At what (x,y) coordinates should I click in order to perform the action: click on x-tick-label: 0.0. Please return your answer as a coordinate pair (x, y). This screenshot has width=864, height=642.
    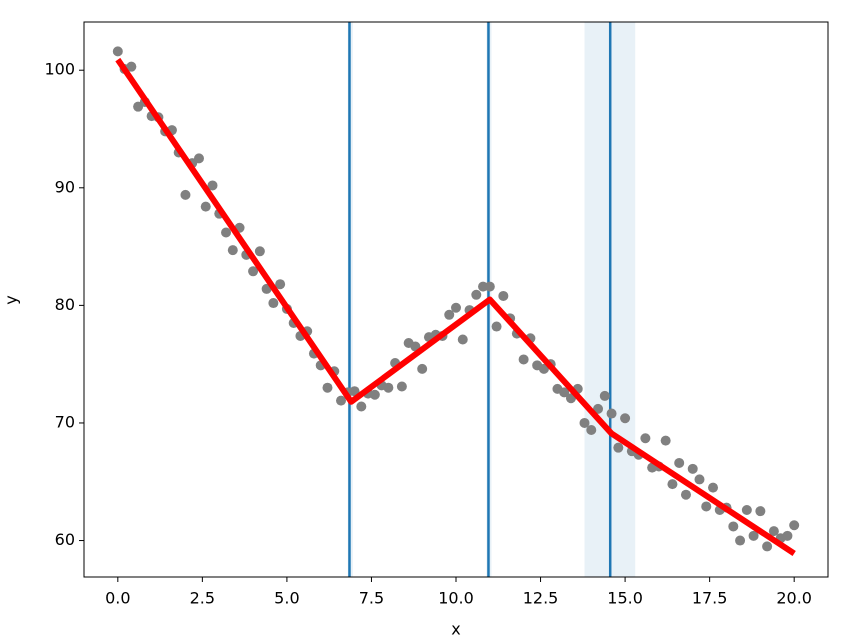
    Looking at the image, I should click on (117, 598).